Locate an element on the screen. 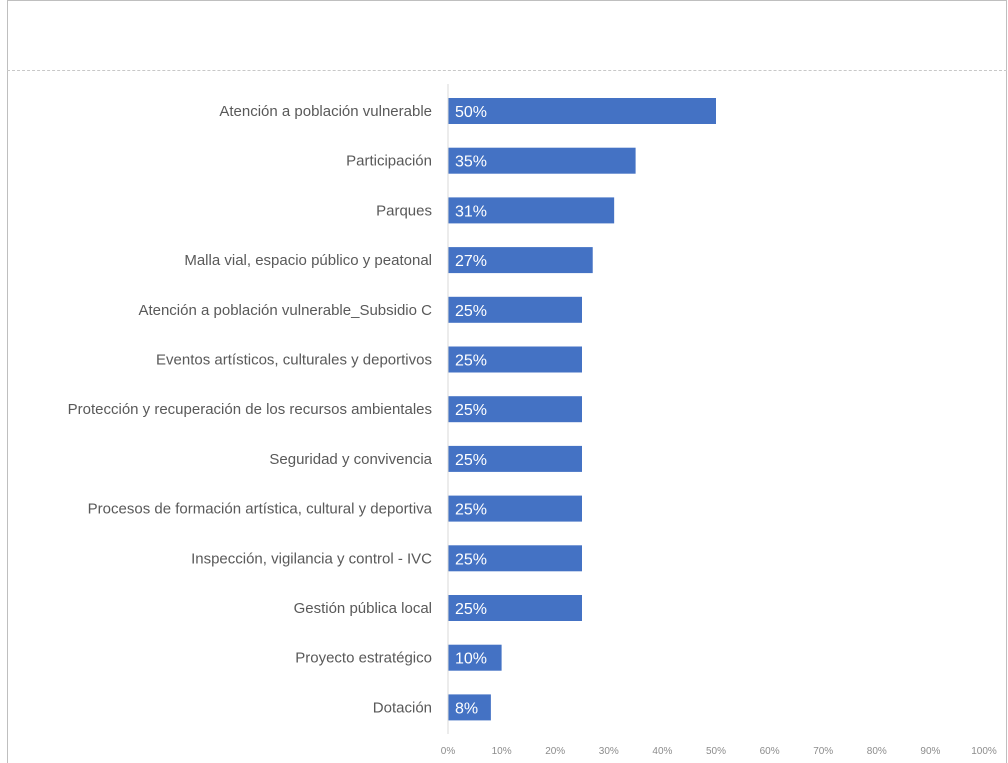 The width and height of the screenshot is (1008, 763). value-label: 31% is located at coordinates (471, 211).